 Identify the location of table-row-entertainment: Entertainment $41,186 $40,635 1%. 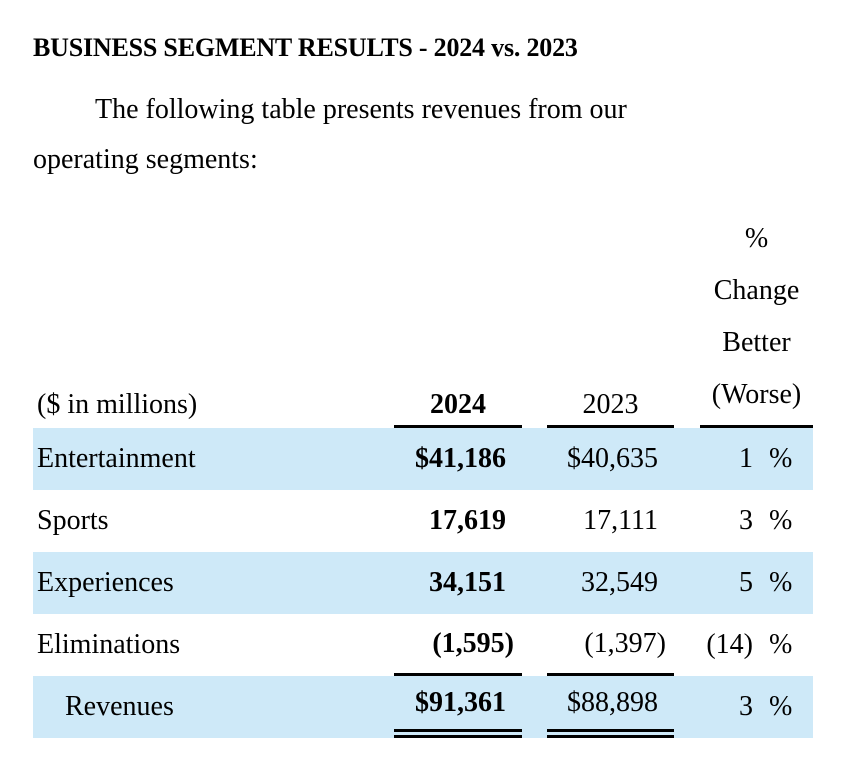
(423, 459).